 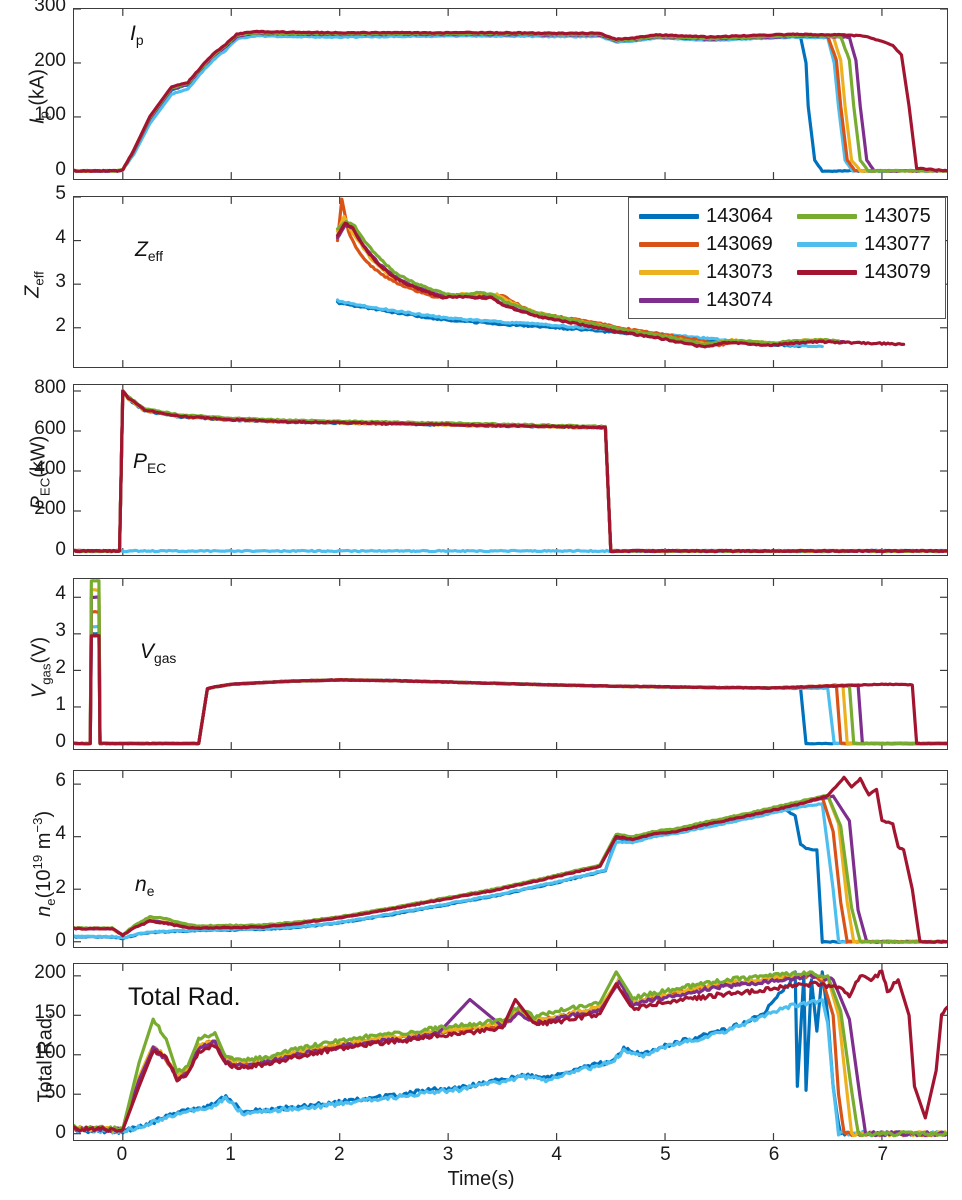 What do you see at coordinates (44, 863) in the screenshot?
I see `y-axis-label-ne: ne(1019 m−3)` at bounding box center [44, 863].